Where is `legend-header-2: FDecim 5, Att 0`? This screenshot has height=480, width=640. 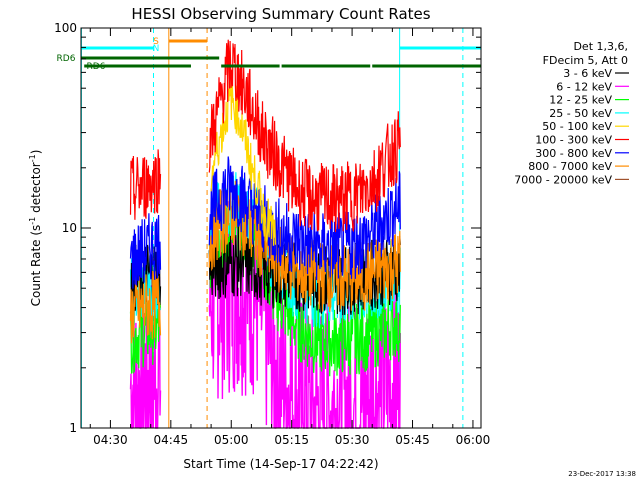
legend-header-2: FDecim 5, Att 0 is located at coordinates (585, 60).